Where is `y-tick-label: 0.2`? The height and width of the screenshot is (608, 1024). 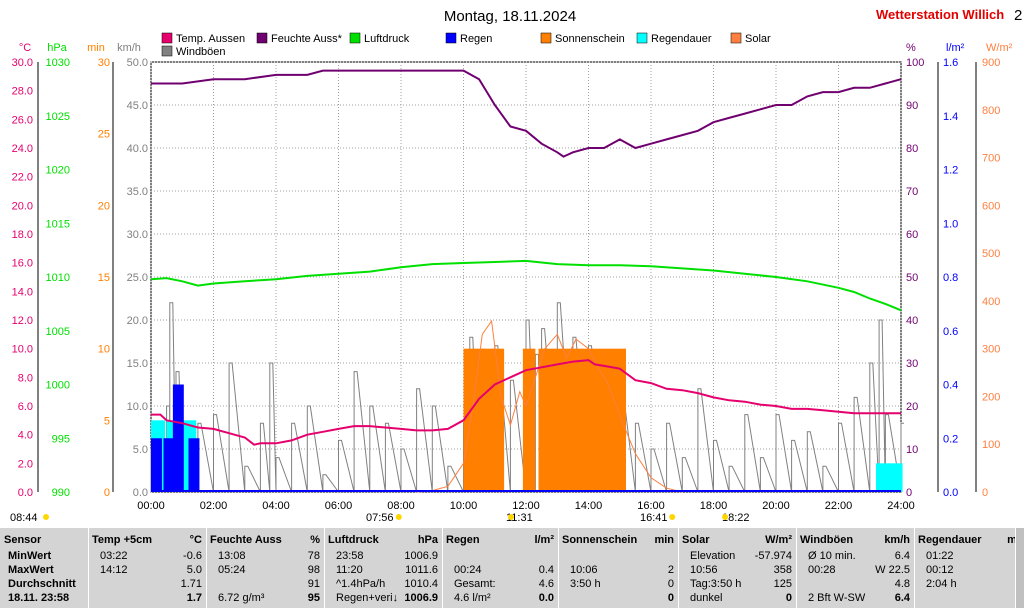
y-tick-label: 0.2 is located at coordinates (950, 439).